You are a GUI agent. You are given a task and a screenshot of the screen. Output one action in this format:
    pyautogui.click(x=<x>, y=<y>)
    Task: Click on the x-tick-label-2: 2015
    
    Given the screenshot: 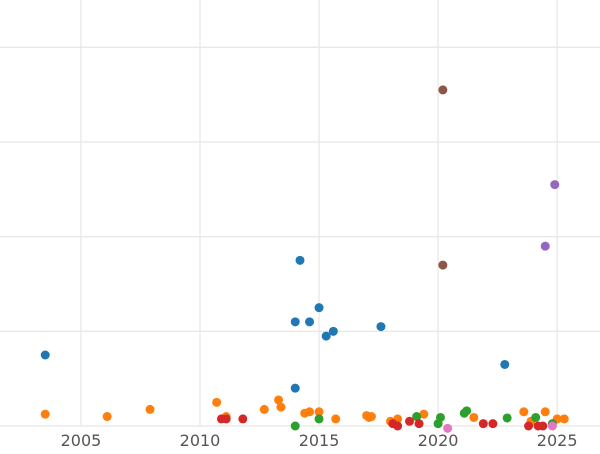 What is the action you would take?
    pyautogui.click(x=319, y=440)
    